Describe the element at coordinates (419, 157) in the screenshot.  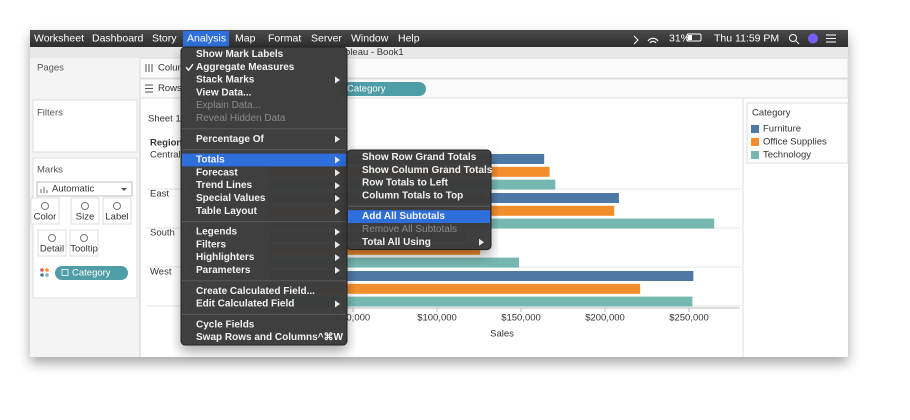
I see `menu-item: Show Row Grand Totals` at that location.